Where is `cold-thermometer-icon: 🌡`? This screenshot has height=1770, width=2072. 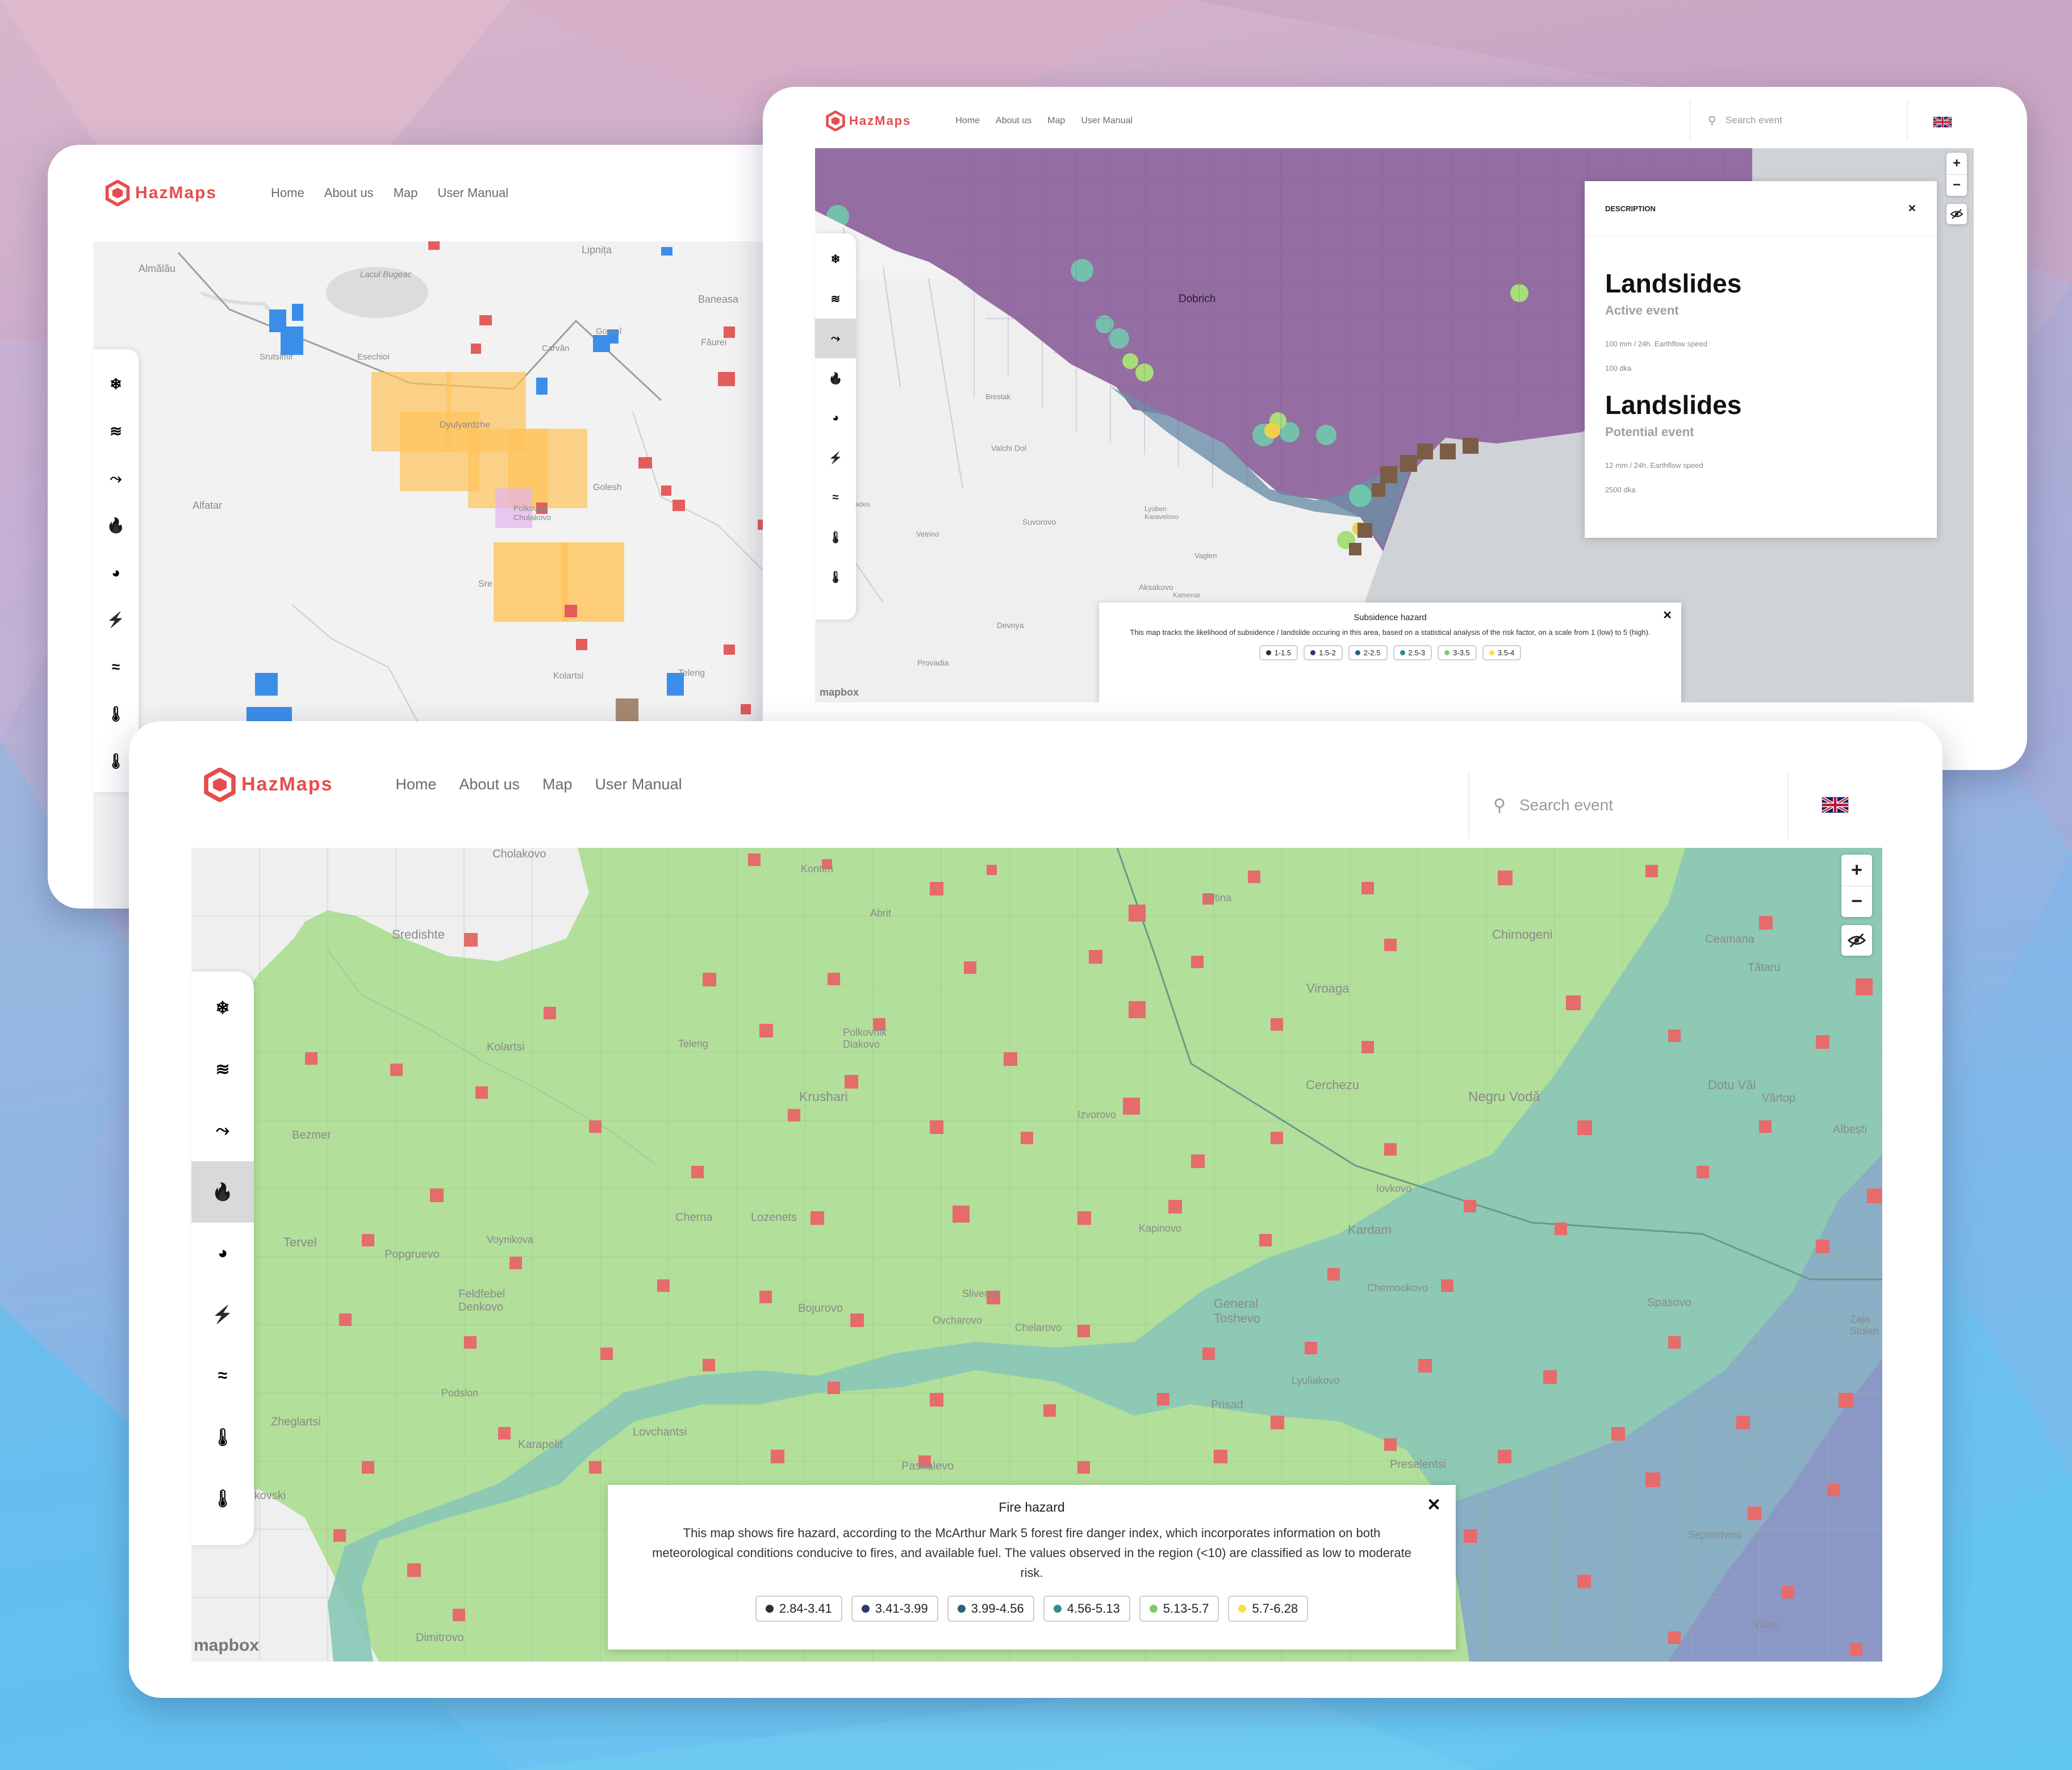 cold-thermometer-icon: 🌡 is located at coordinates (116, 760).